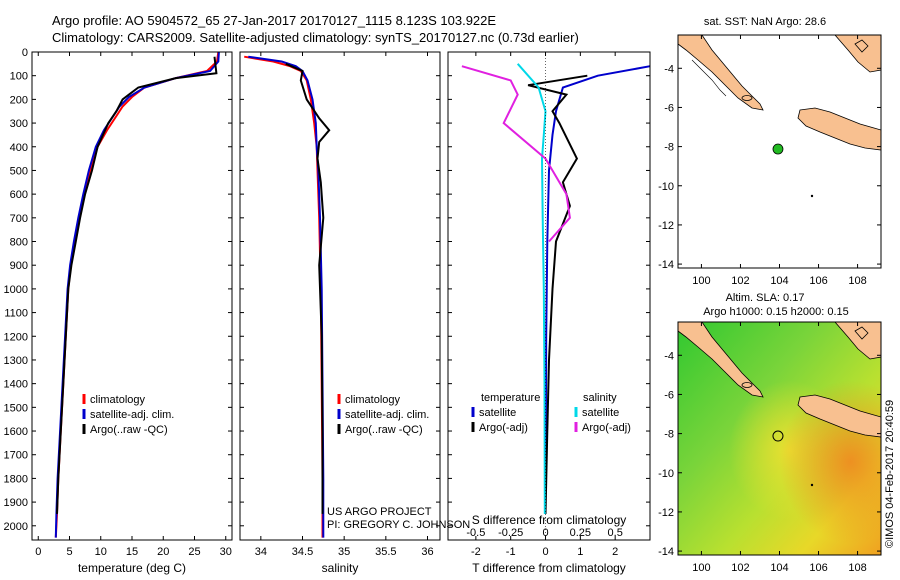 This screenshot has width=900, height=580. Describe the element at coordinates (776, 312) in the screenshot. I see `sla-map-subtitle: Argo h1000: 0.15 h2000: 0.15` at that location.